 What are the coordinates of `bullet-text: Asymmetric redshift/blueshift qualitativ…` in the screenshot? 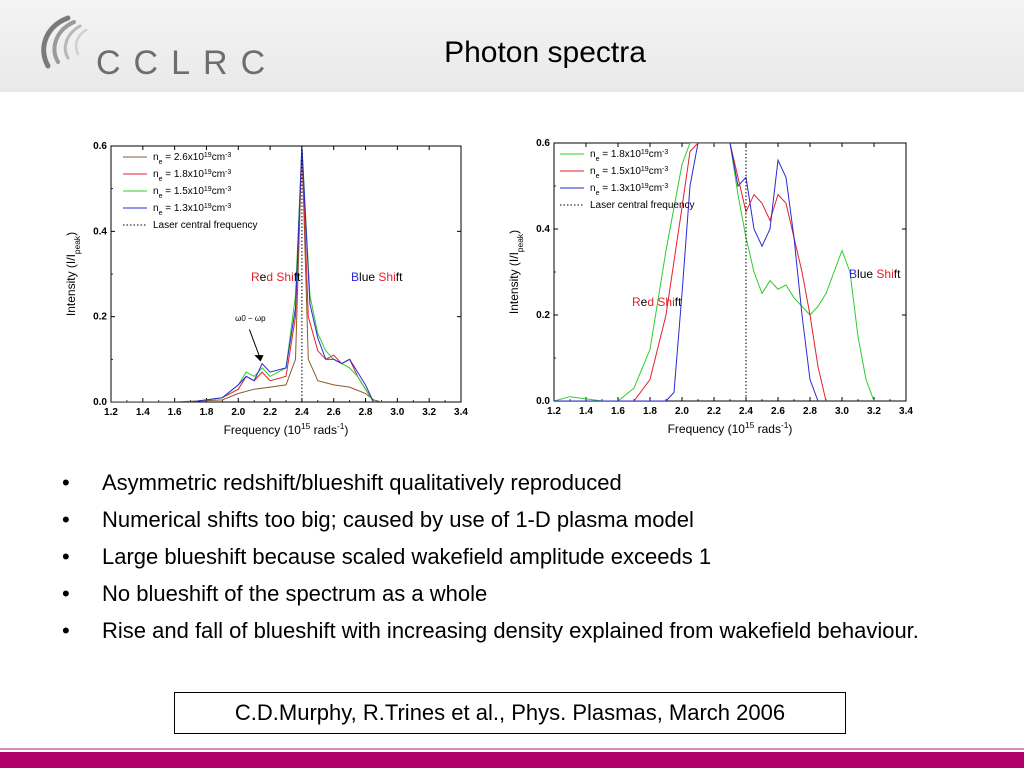 It's located at (362, 482).